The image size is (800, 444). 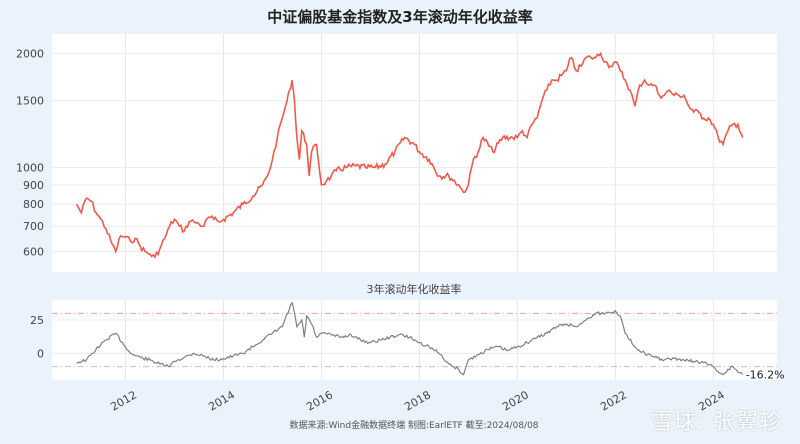 What do you see at coordinates (765, 375) in the screenshot?
I see `end-value-label: -16.2%` at bounding box center [765, 375].